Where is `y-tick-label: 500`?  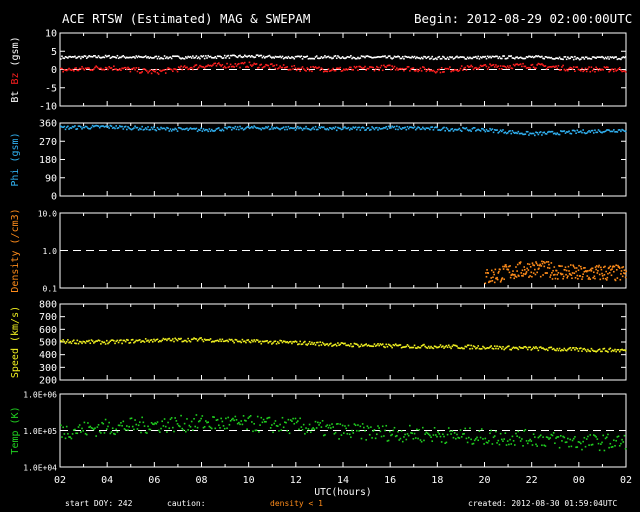
y-tick-label: 500 is located at coordinates (48, 343).